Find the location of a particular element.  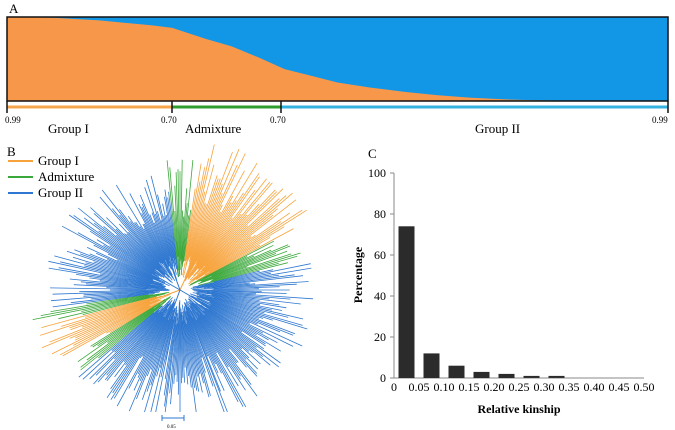

y-tick-label: 60 is located at coordinates (380, 255).